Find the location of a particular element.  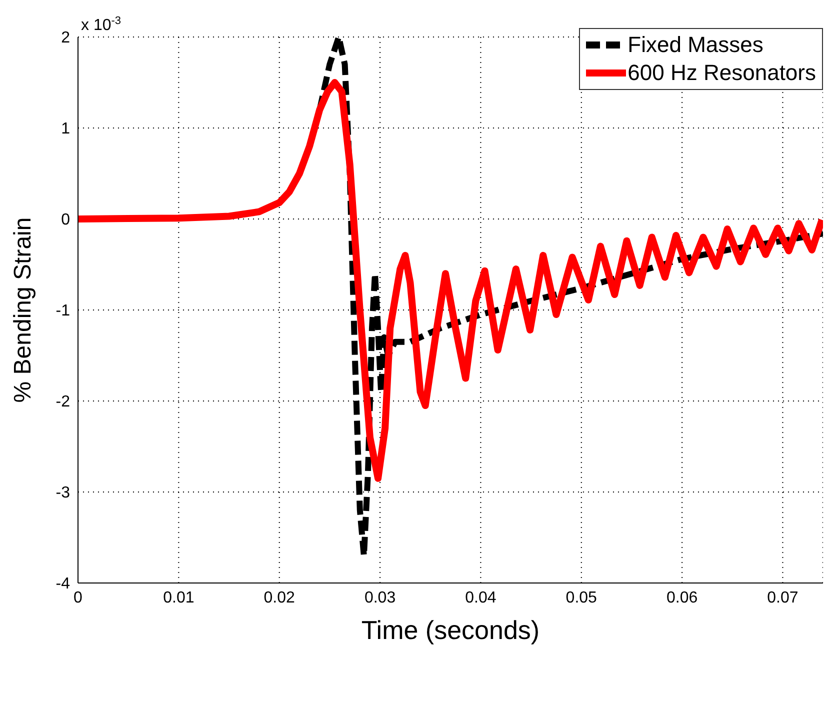

y-axis-title: % Bending Strain is located at coordinates (23, 310).